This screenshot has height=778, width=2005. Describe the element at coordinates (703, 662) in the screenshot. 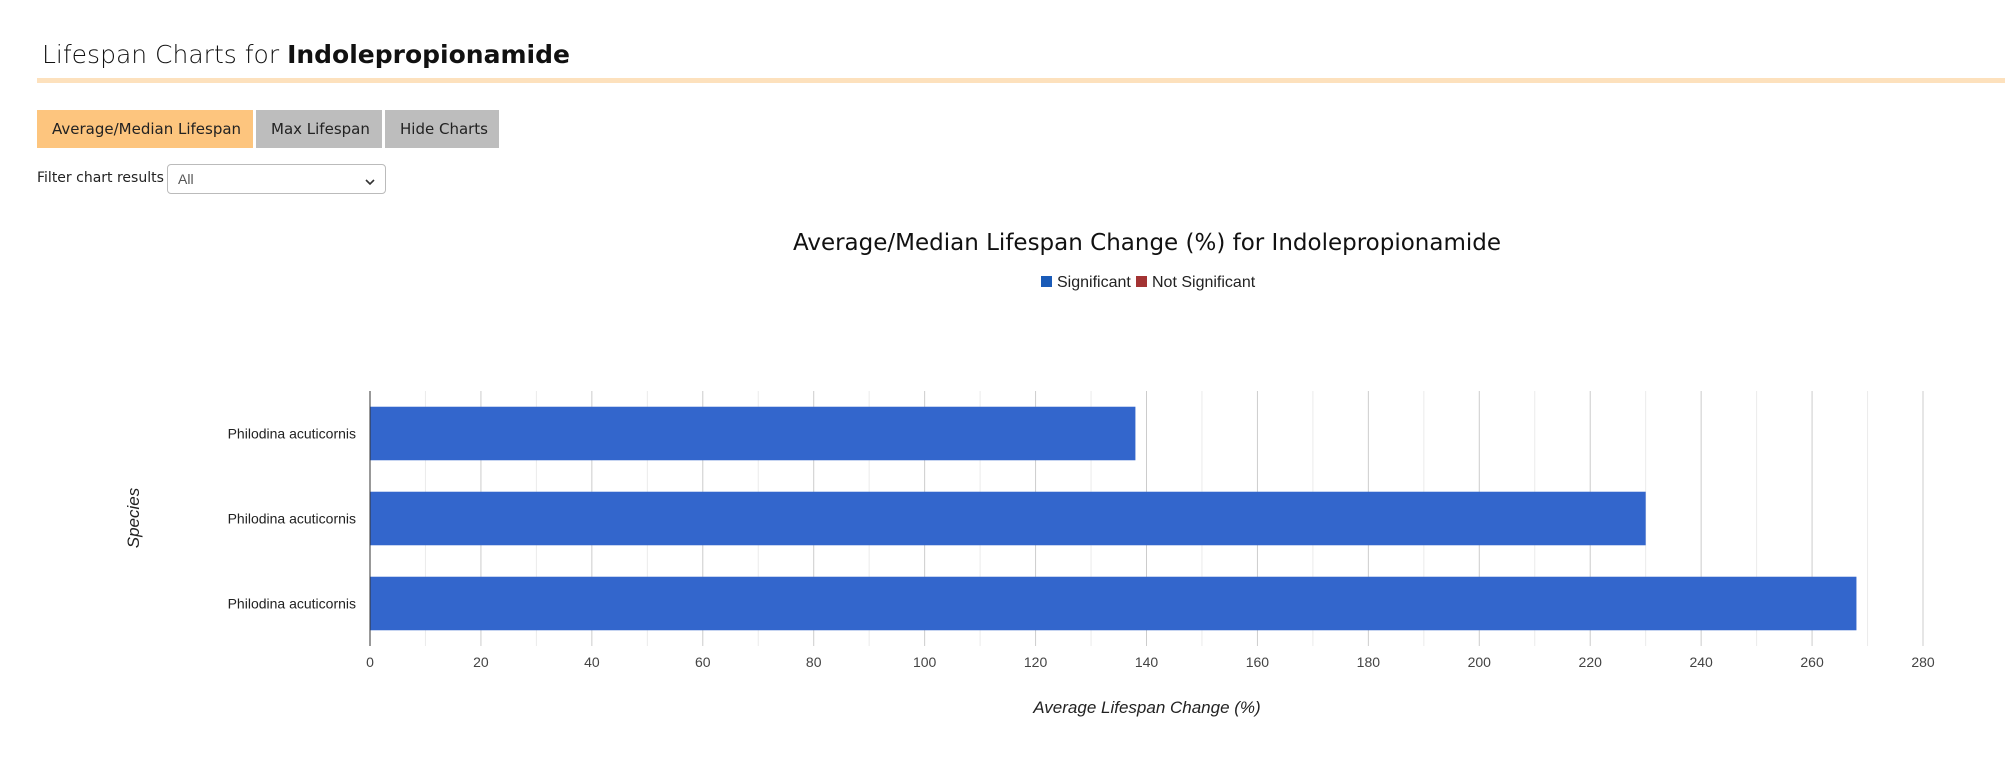

I see `x-tick-label: 60` at that location.